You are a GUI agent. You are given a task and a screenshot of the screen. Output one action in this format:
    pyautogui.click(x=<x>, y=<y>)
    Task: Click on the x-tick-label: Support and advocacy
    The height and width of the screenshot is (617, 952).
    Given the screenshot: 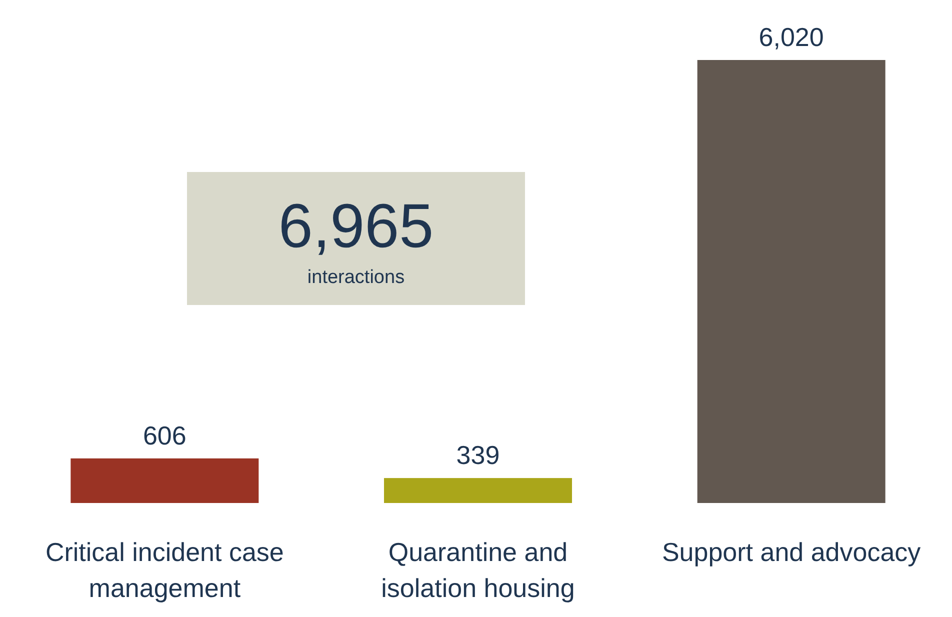 What is the action you would take?
    pyautogui.click(x=791, y=552)
    